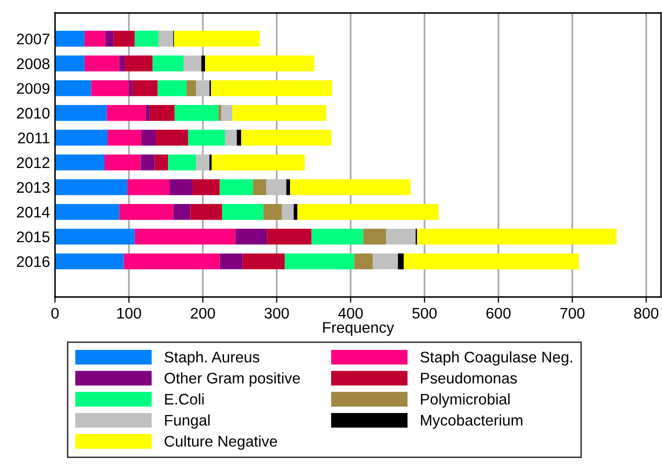 The width and height of the screenshot is (662, 473). What do you see at coordinates (33, 162) in the screenshot?
I see `y-tick-label: 2012` at bounding box center [33, 162].